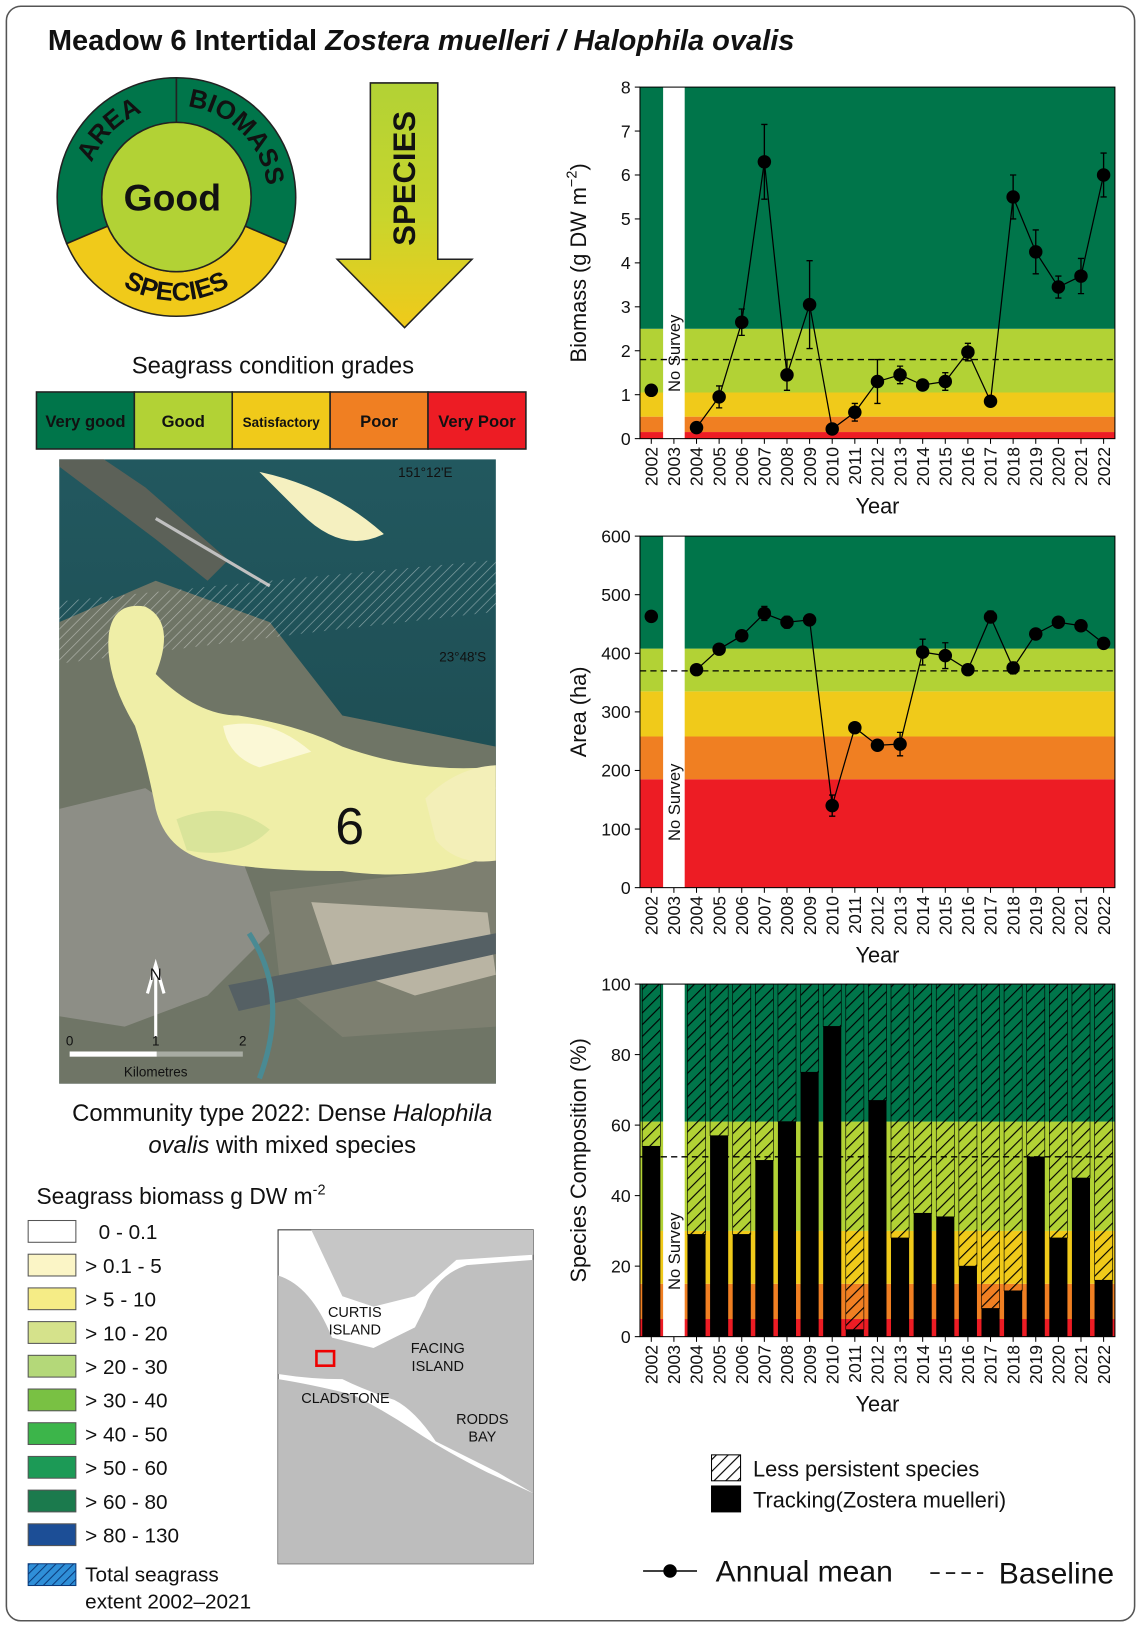 Image resolution: width=1141 pixels, height=1627 pixels. Describe the element at coordinates (674, 263) in the screenshot. I see `no-survey-band` at that location.